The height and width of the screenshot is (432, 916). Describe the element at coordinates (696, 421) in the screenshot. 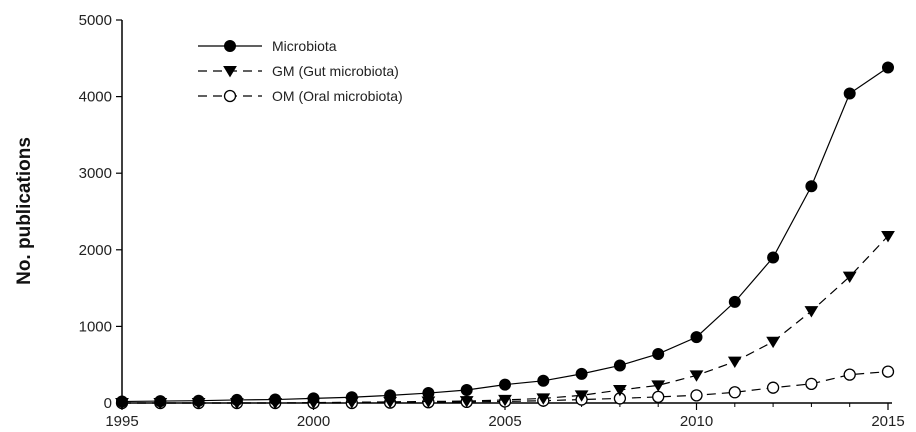

I see `x-tick-label: 2010` at that location.